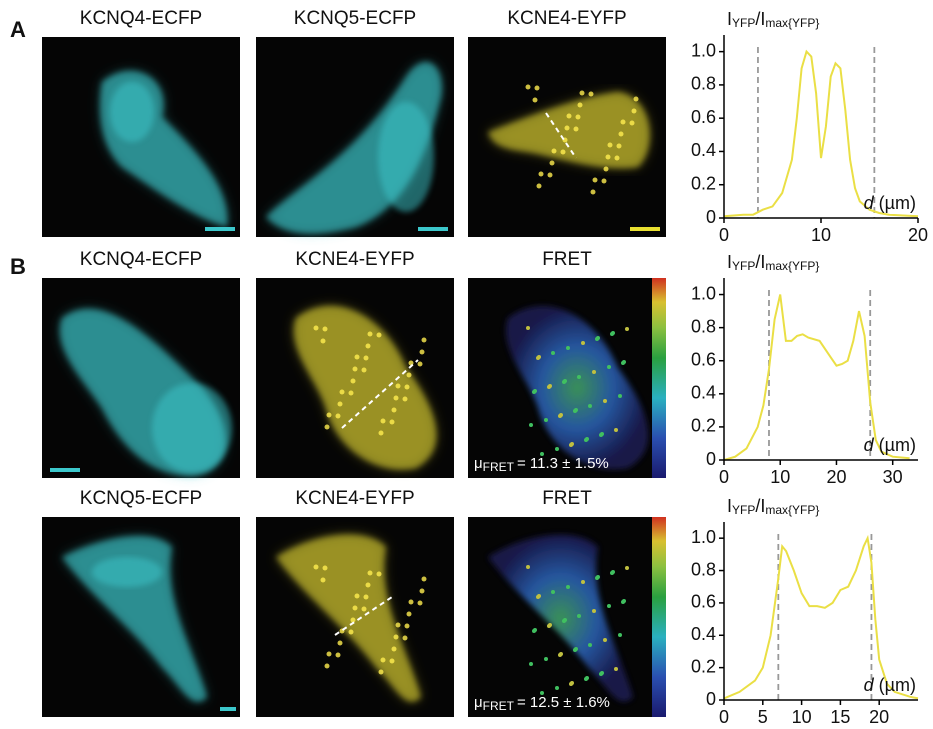 The image size is (933, 729). I want to click on profile-line, so click(561, 135).